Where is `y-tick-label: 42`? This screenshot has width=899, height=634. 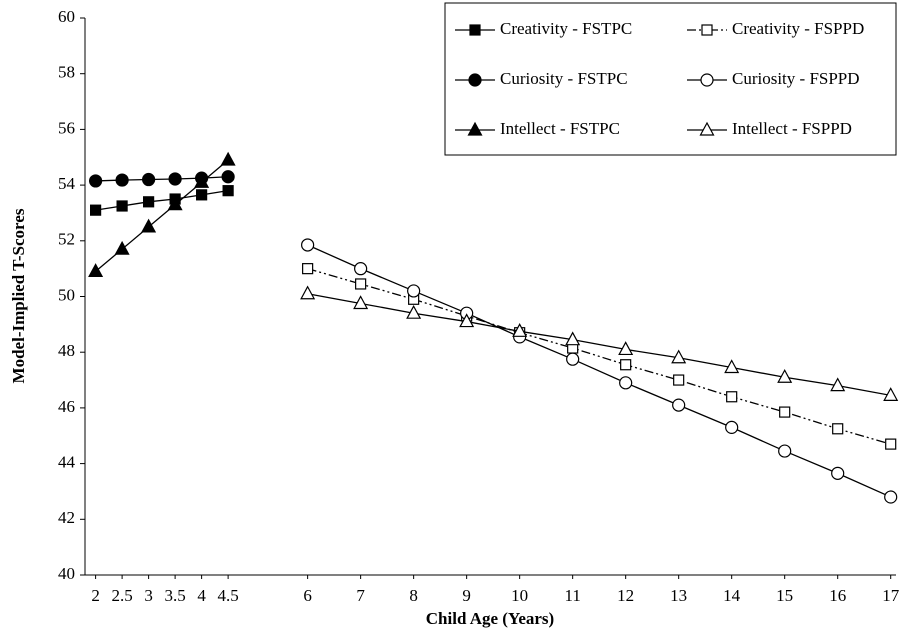 y-tick-label: 42 is located at coordinates (66, 517).